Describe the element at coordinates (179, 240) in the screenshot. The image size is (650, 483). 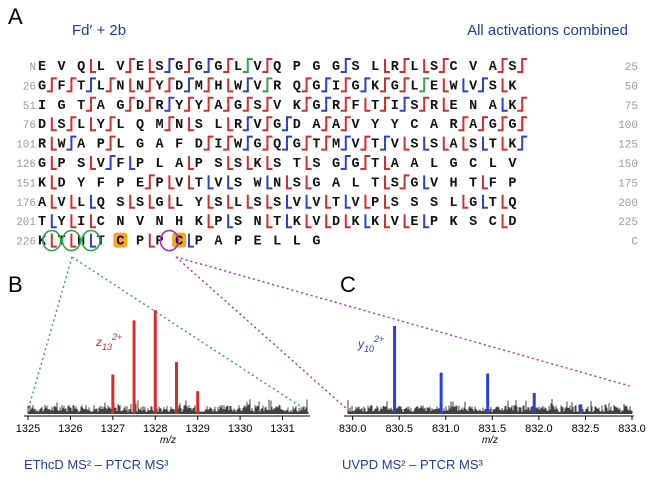
I see `cysteine-highlight` at that location.